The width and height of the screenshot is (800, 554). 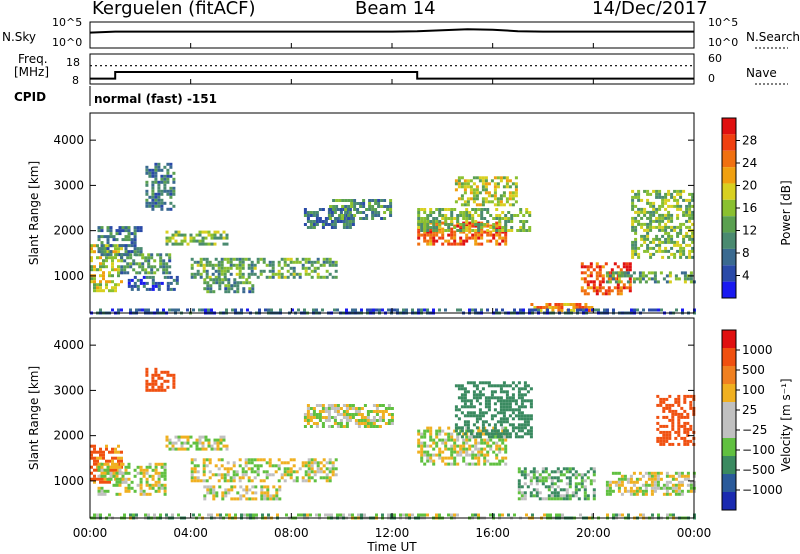 What do you see at coordinates (753, 390) in the screenshot?
I see `colorbar-tick-label: 100` at bounding box center [753, 390].